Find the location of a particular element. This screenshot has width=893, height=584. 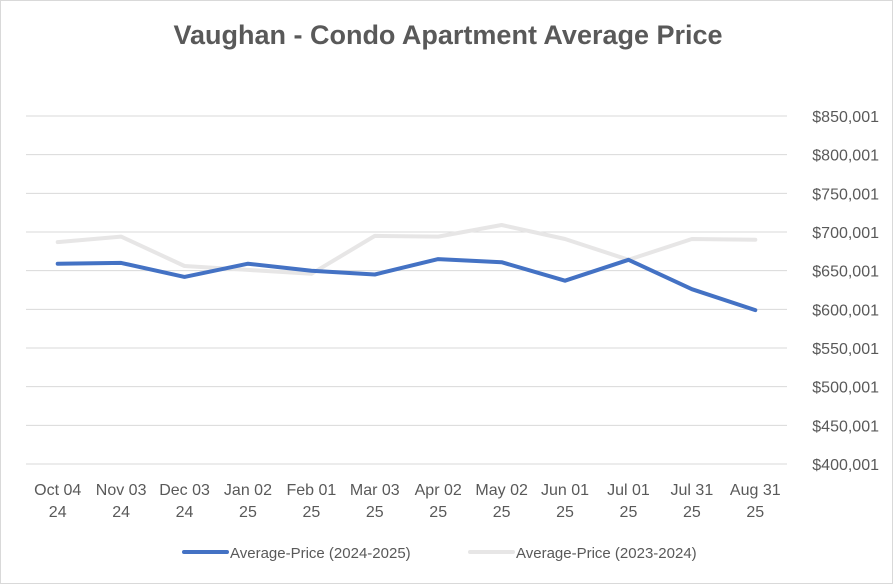

y-tick-label: $700,001 is located at coordinates (845, 233).